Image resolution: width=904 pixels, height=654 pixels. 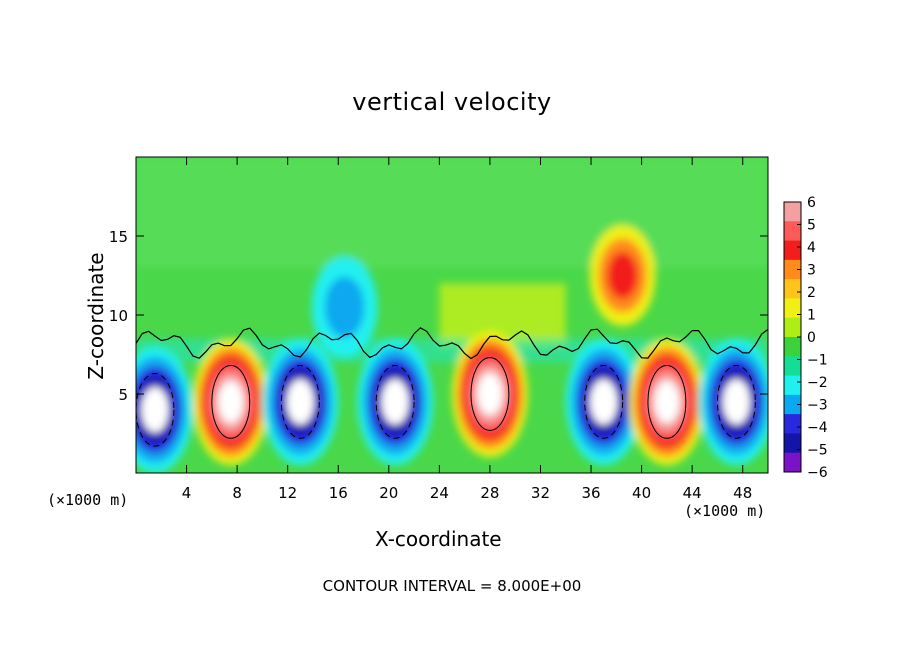 I want to click on x-axis-label: X-coordinate, so click(x=438, y=539).